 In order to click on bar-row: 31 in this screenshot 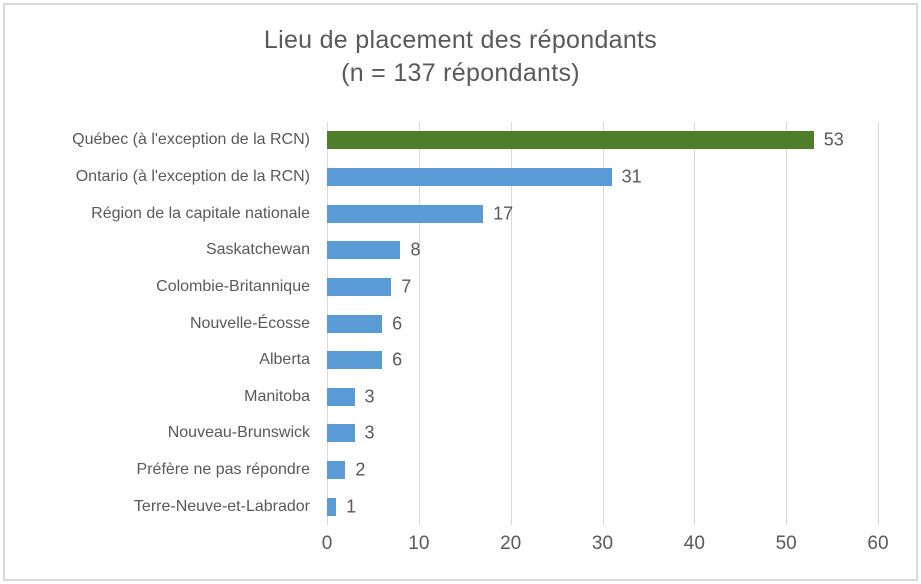, I will do `click(602, 177)`.